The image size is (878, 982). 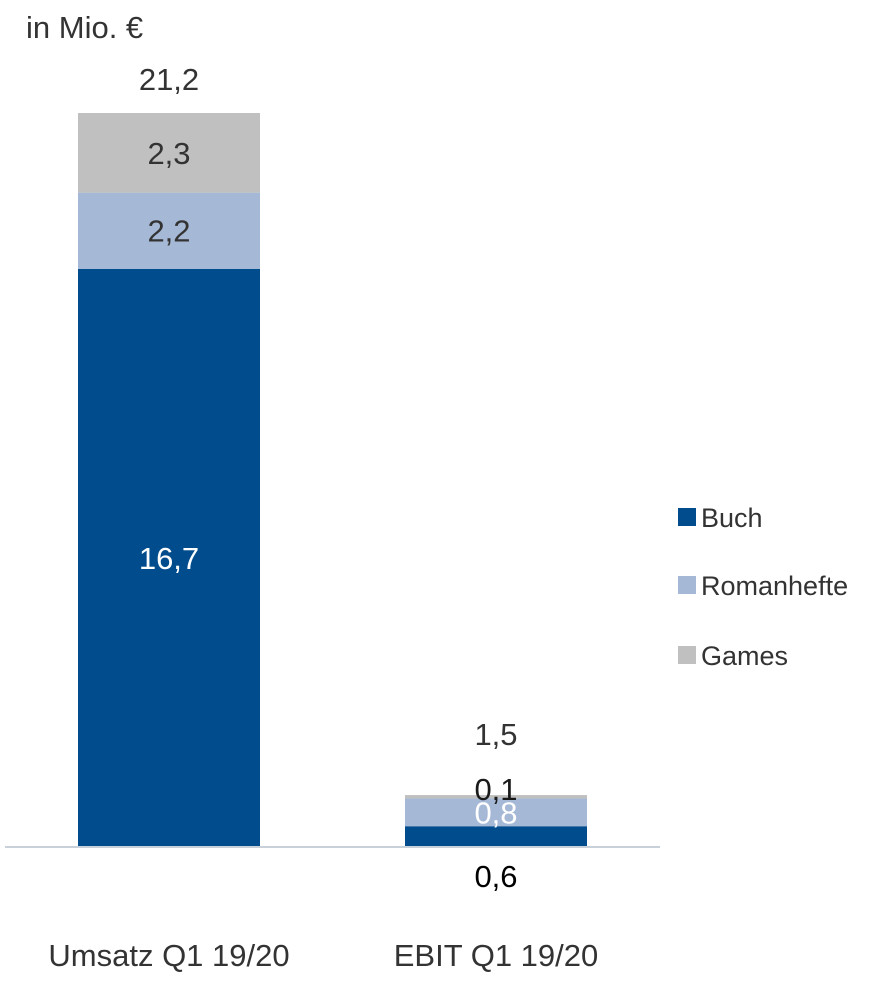 I want to click on data-label-buch-0: 16,7, so click(x=169, y=558).